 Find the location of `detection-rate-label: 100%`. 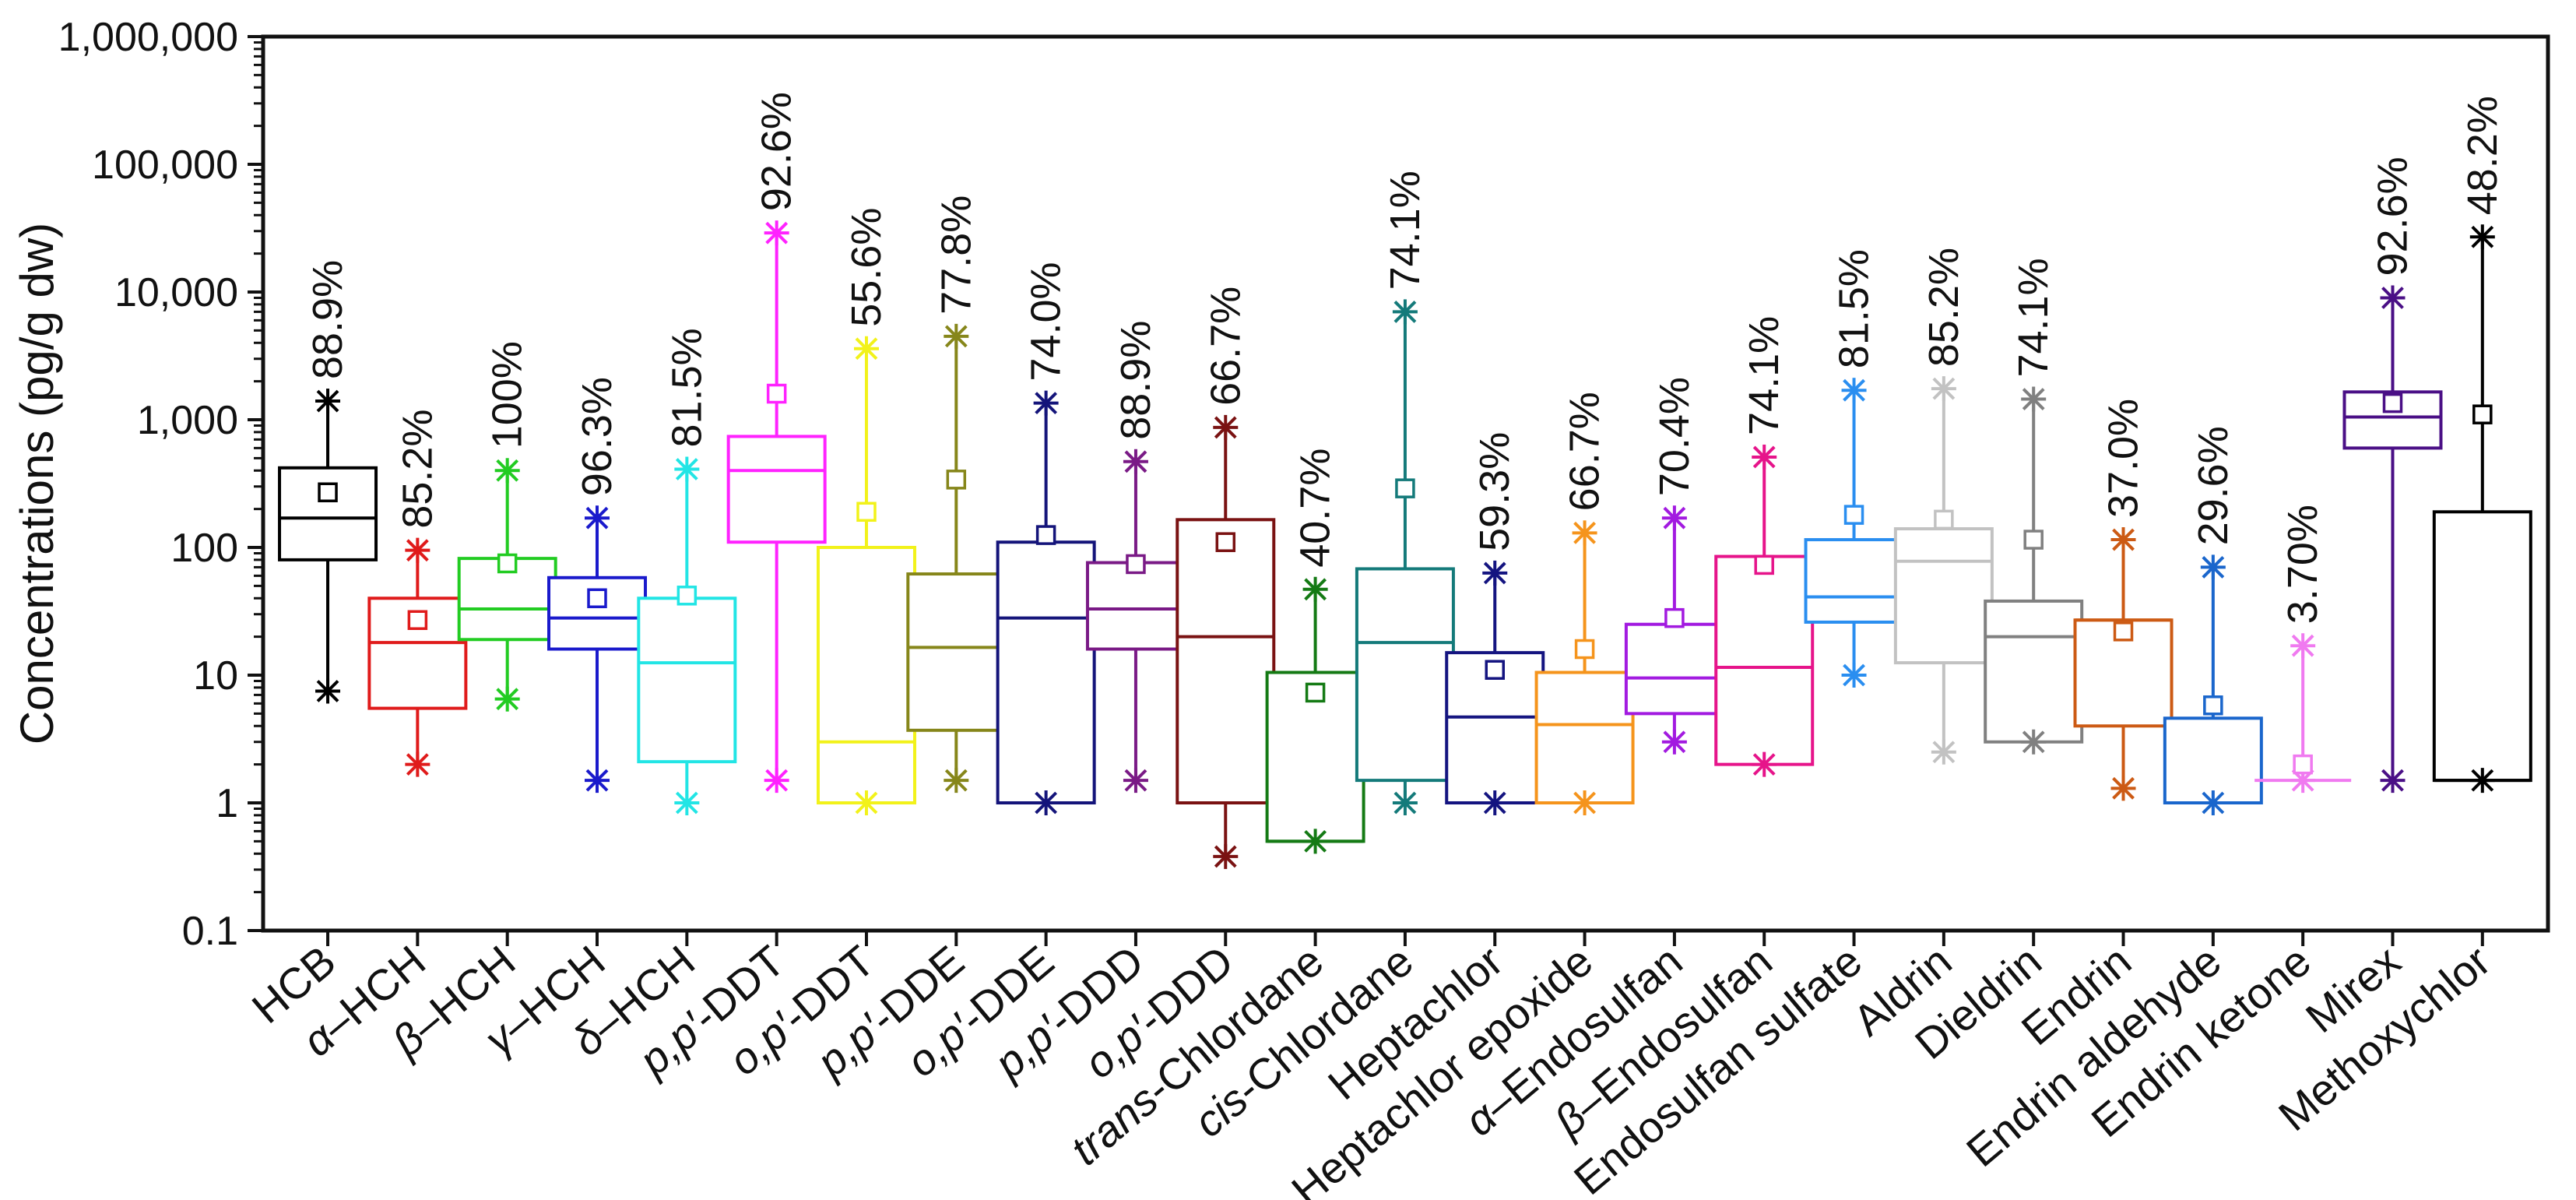

detection-rate-label: 100% is located at coordinates (508, 395).